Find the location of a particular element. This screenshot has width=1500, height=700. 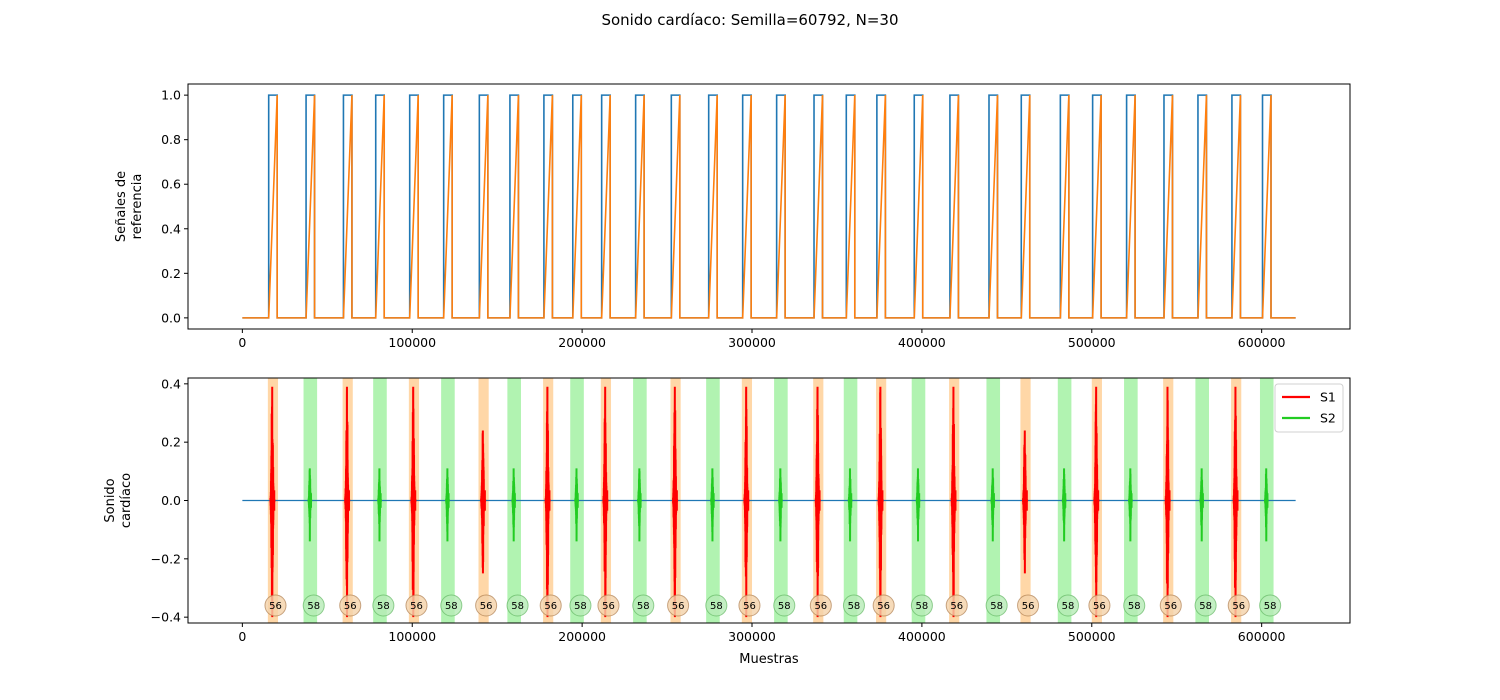

x-tick-label: 400000 is located at coordinates (922, 342).